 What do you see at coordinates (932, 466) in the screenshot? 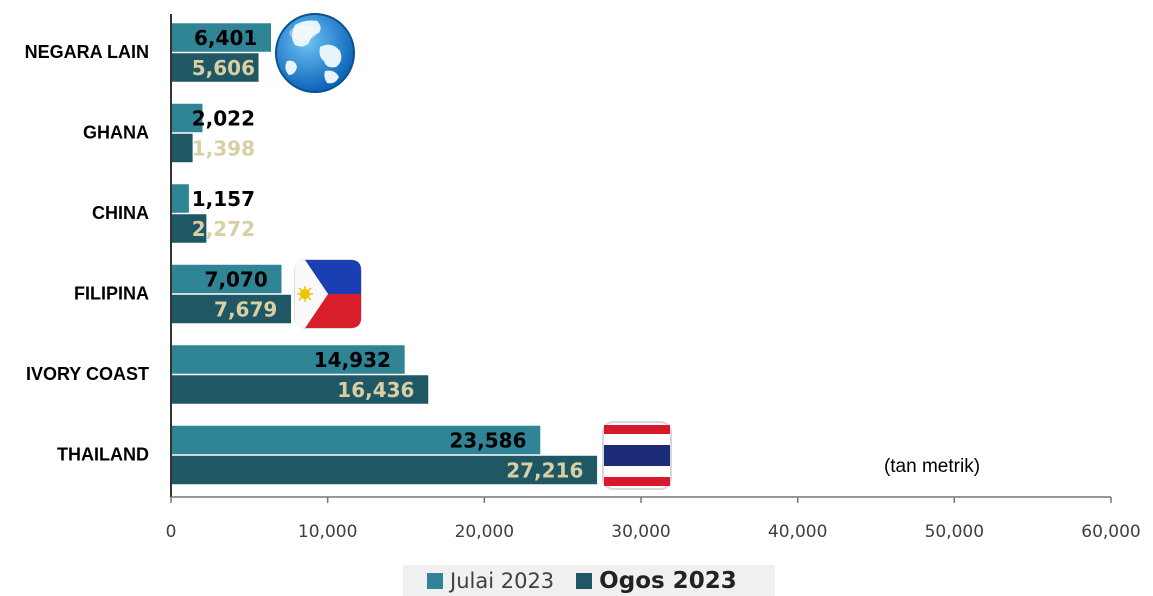
I see `unit-annotation: (tan metrik)` at bounding box center [932, 466].